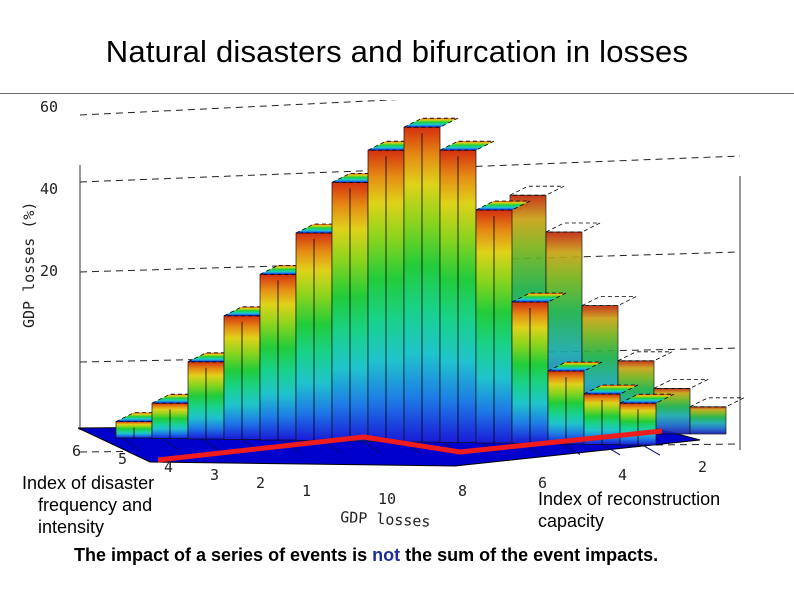 The width and height of the screenshot is (794, 595). Describe the element at coordinates (542, 483) in the screenshot. I see `right-axis-tick-label: 6` at that location.